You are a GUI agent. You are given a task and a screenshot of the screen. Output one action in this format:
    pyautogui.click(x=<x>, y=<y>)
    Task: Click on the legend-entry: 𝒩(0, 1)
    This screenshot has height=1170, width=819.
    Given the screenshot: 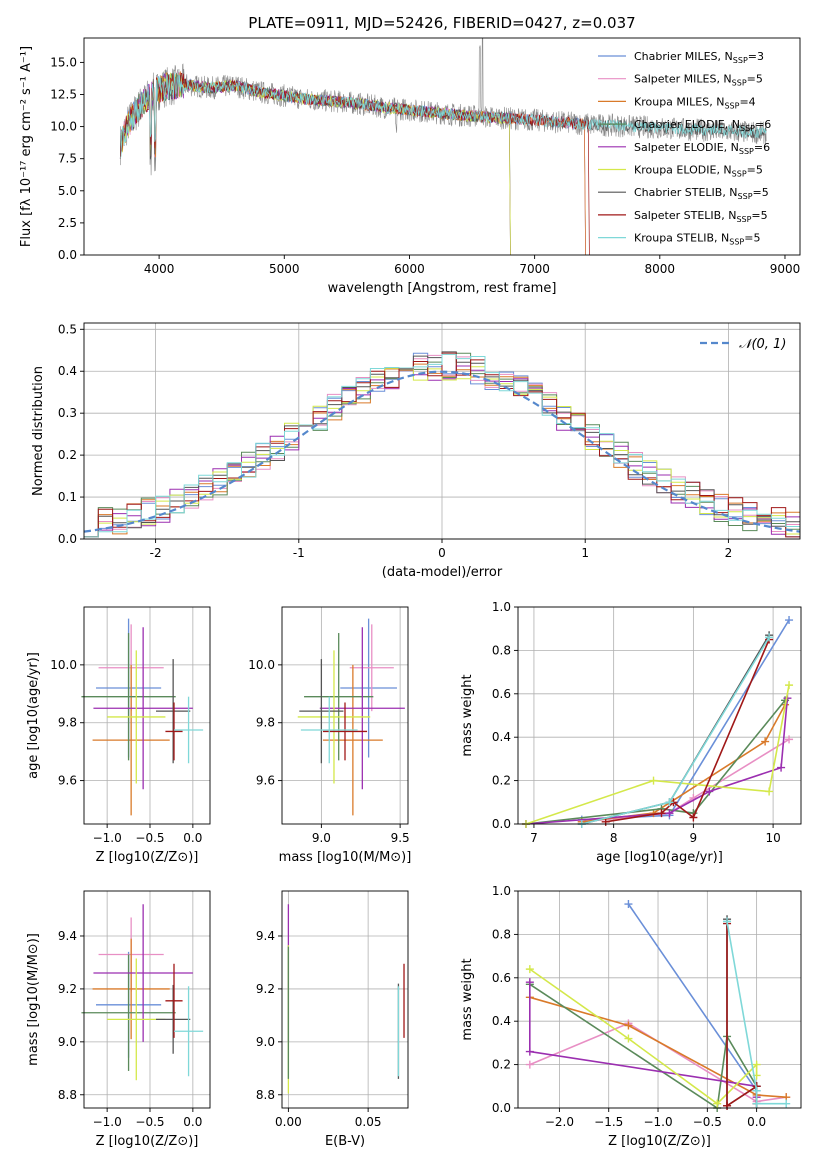 What is the action you would take?
    pyautogui.click(x=762, y=344)
    